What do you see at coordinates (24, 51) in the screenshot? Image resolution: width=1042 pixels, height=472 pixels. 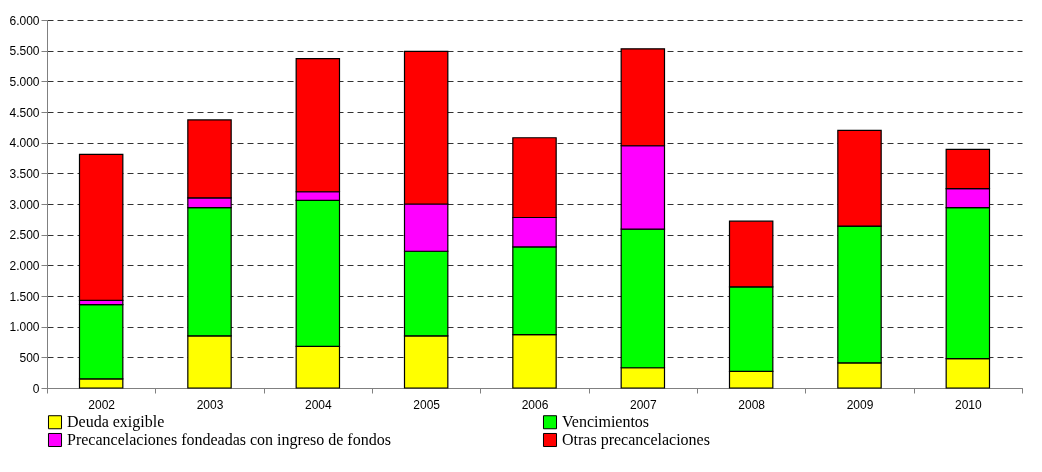 I see `y-tick-label: 5.500` at bounding box center [24, 51].